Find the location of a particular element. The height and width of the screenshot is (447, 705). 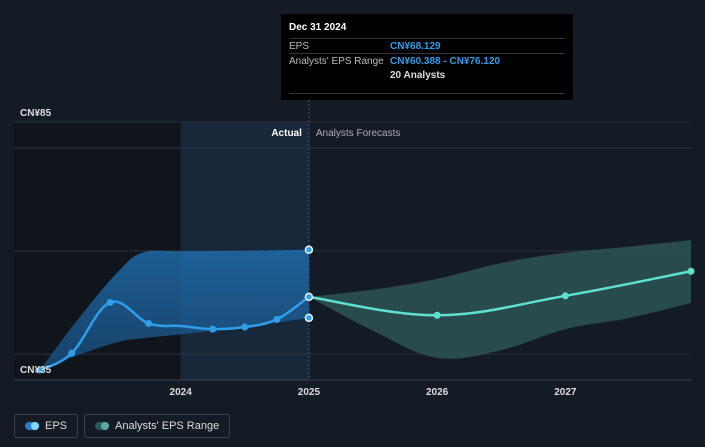

legend-item-range: Analysts' EPS Range is located at coordinates (157, 426).